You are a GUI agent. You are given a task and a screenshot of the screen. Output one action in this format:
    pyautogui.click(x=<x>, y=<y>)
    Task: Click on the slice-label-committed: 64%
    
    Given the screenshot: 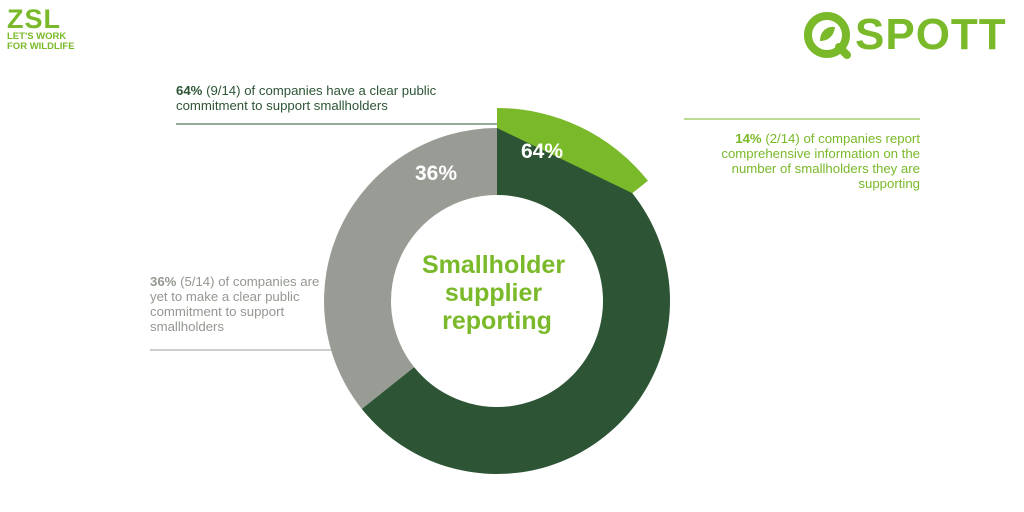 What is the action you would take?
    pyautogui.click(x=542, y=151)
    